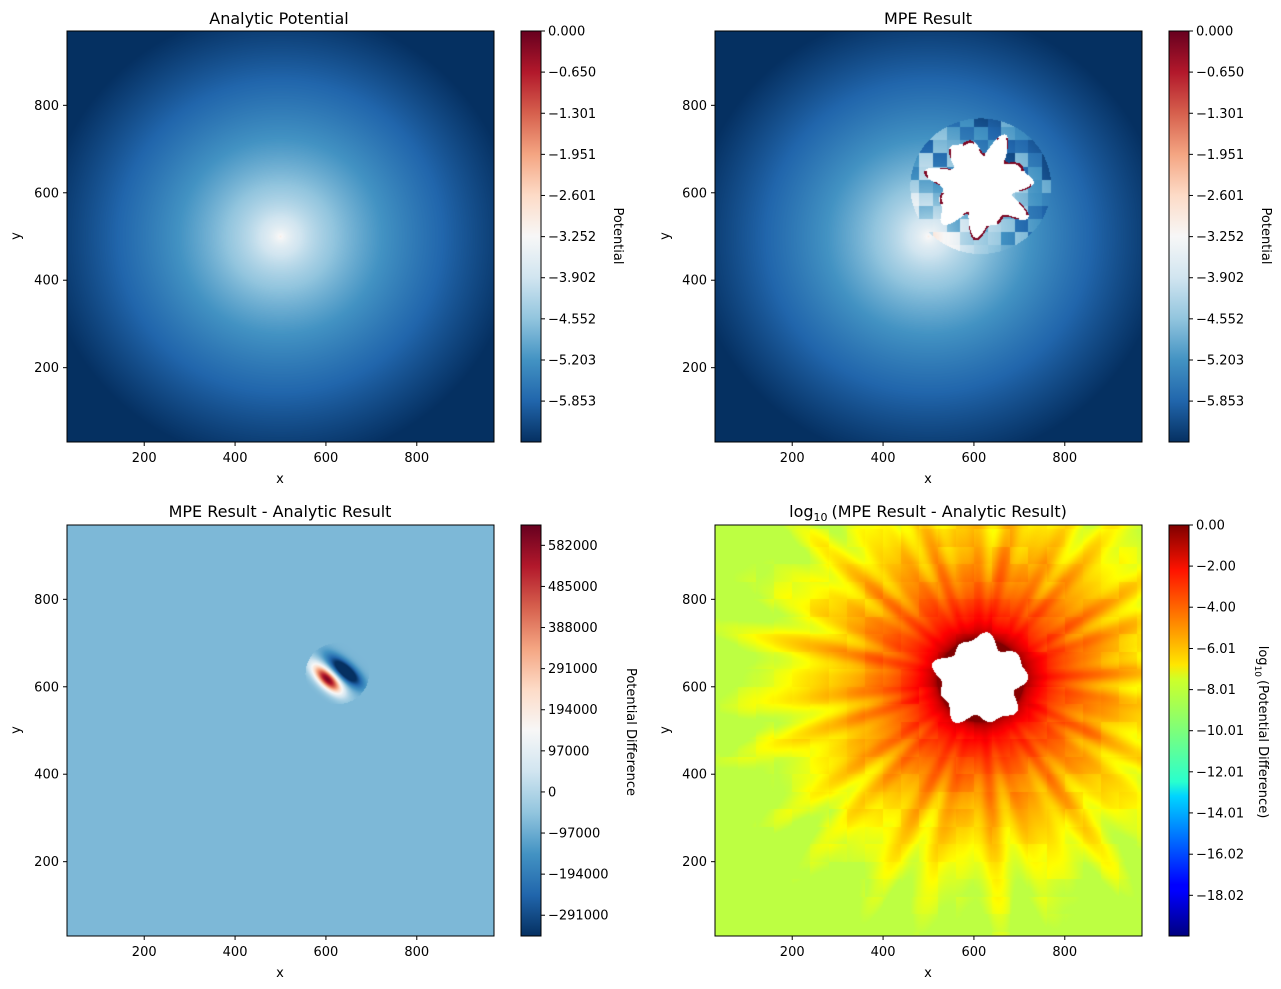 The width and height of the screenshot is (1281, 989). Describe the element at coordinates (1210, 526) in the screenshot. I see `colorbar-tick-label: 0.00` at that location.